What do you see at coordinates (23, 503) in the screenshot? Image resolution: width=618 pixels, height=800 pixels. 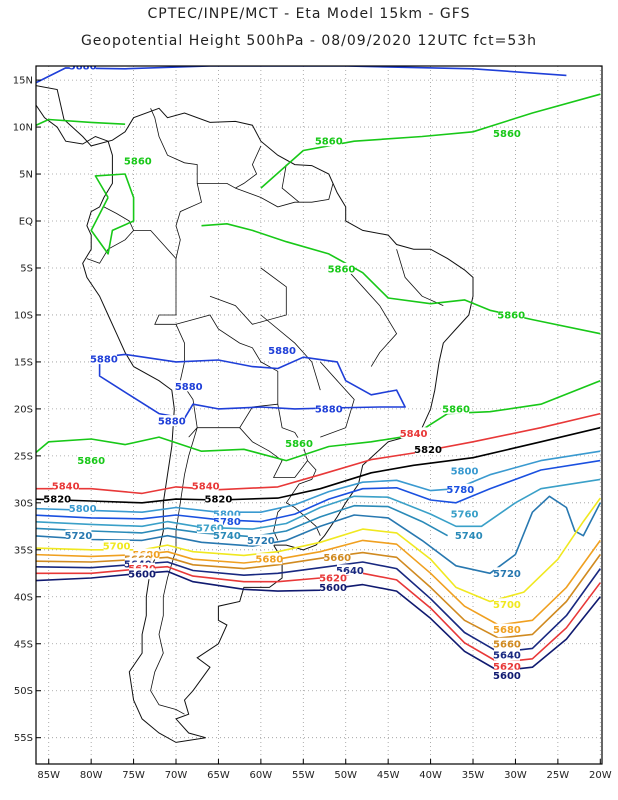 I see `lat-tick-label: 30S` at bounding box center [23, 503].